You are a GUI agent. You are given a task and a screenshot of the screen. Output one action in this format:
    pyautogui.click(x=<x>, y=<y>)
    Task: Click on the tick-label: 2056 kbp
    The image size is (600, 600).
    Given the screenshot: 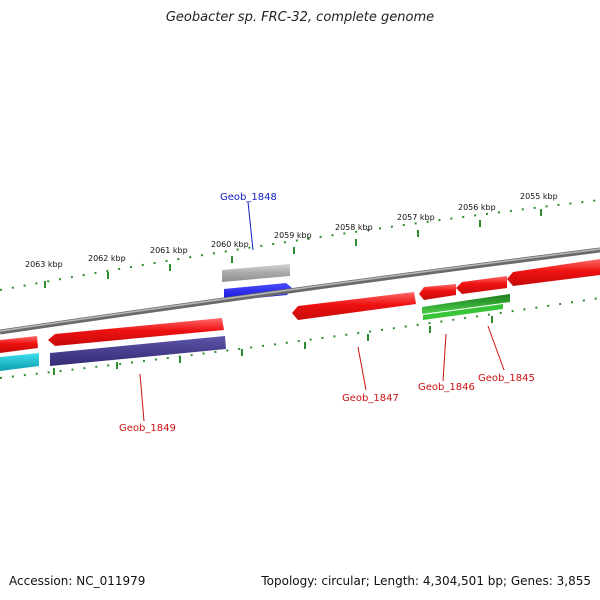 What is the action you would take?
    pyautogui.click(x=477, y=207)
    